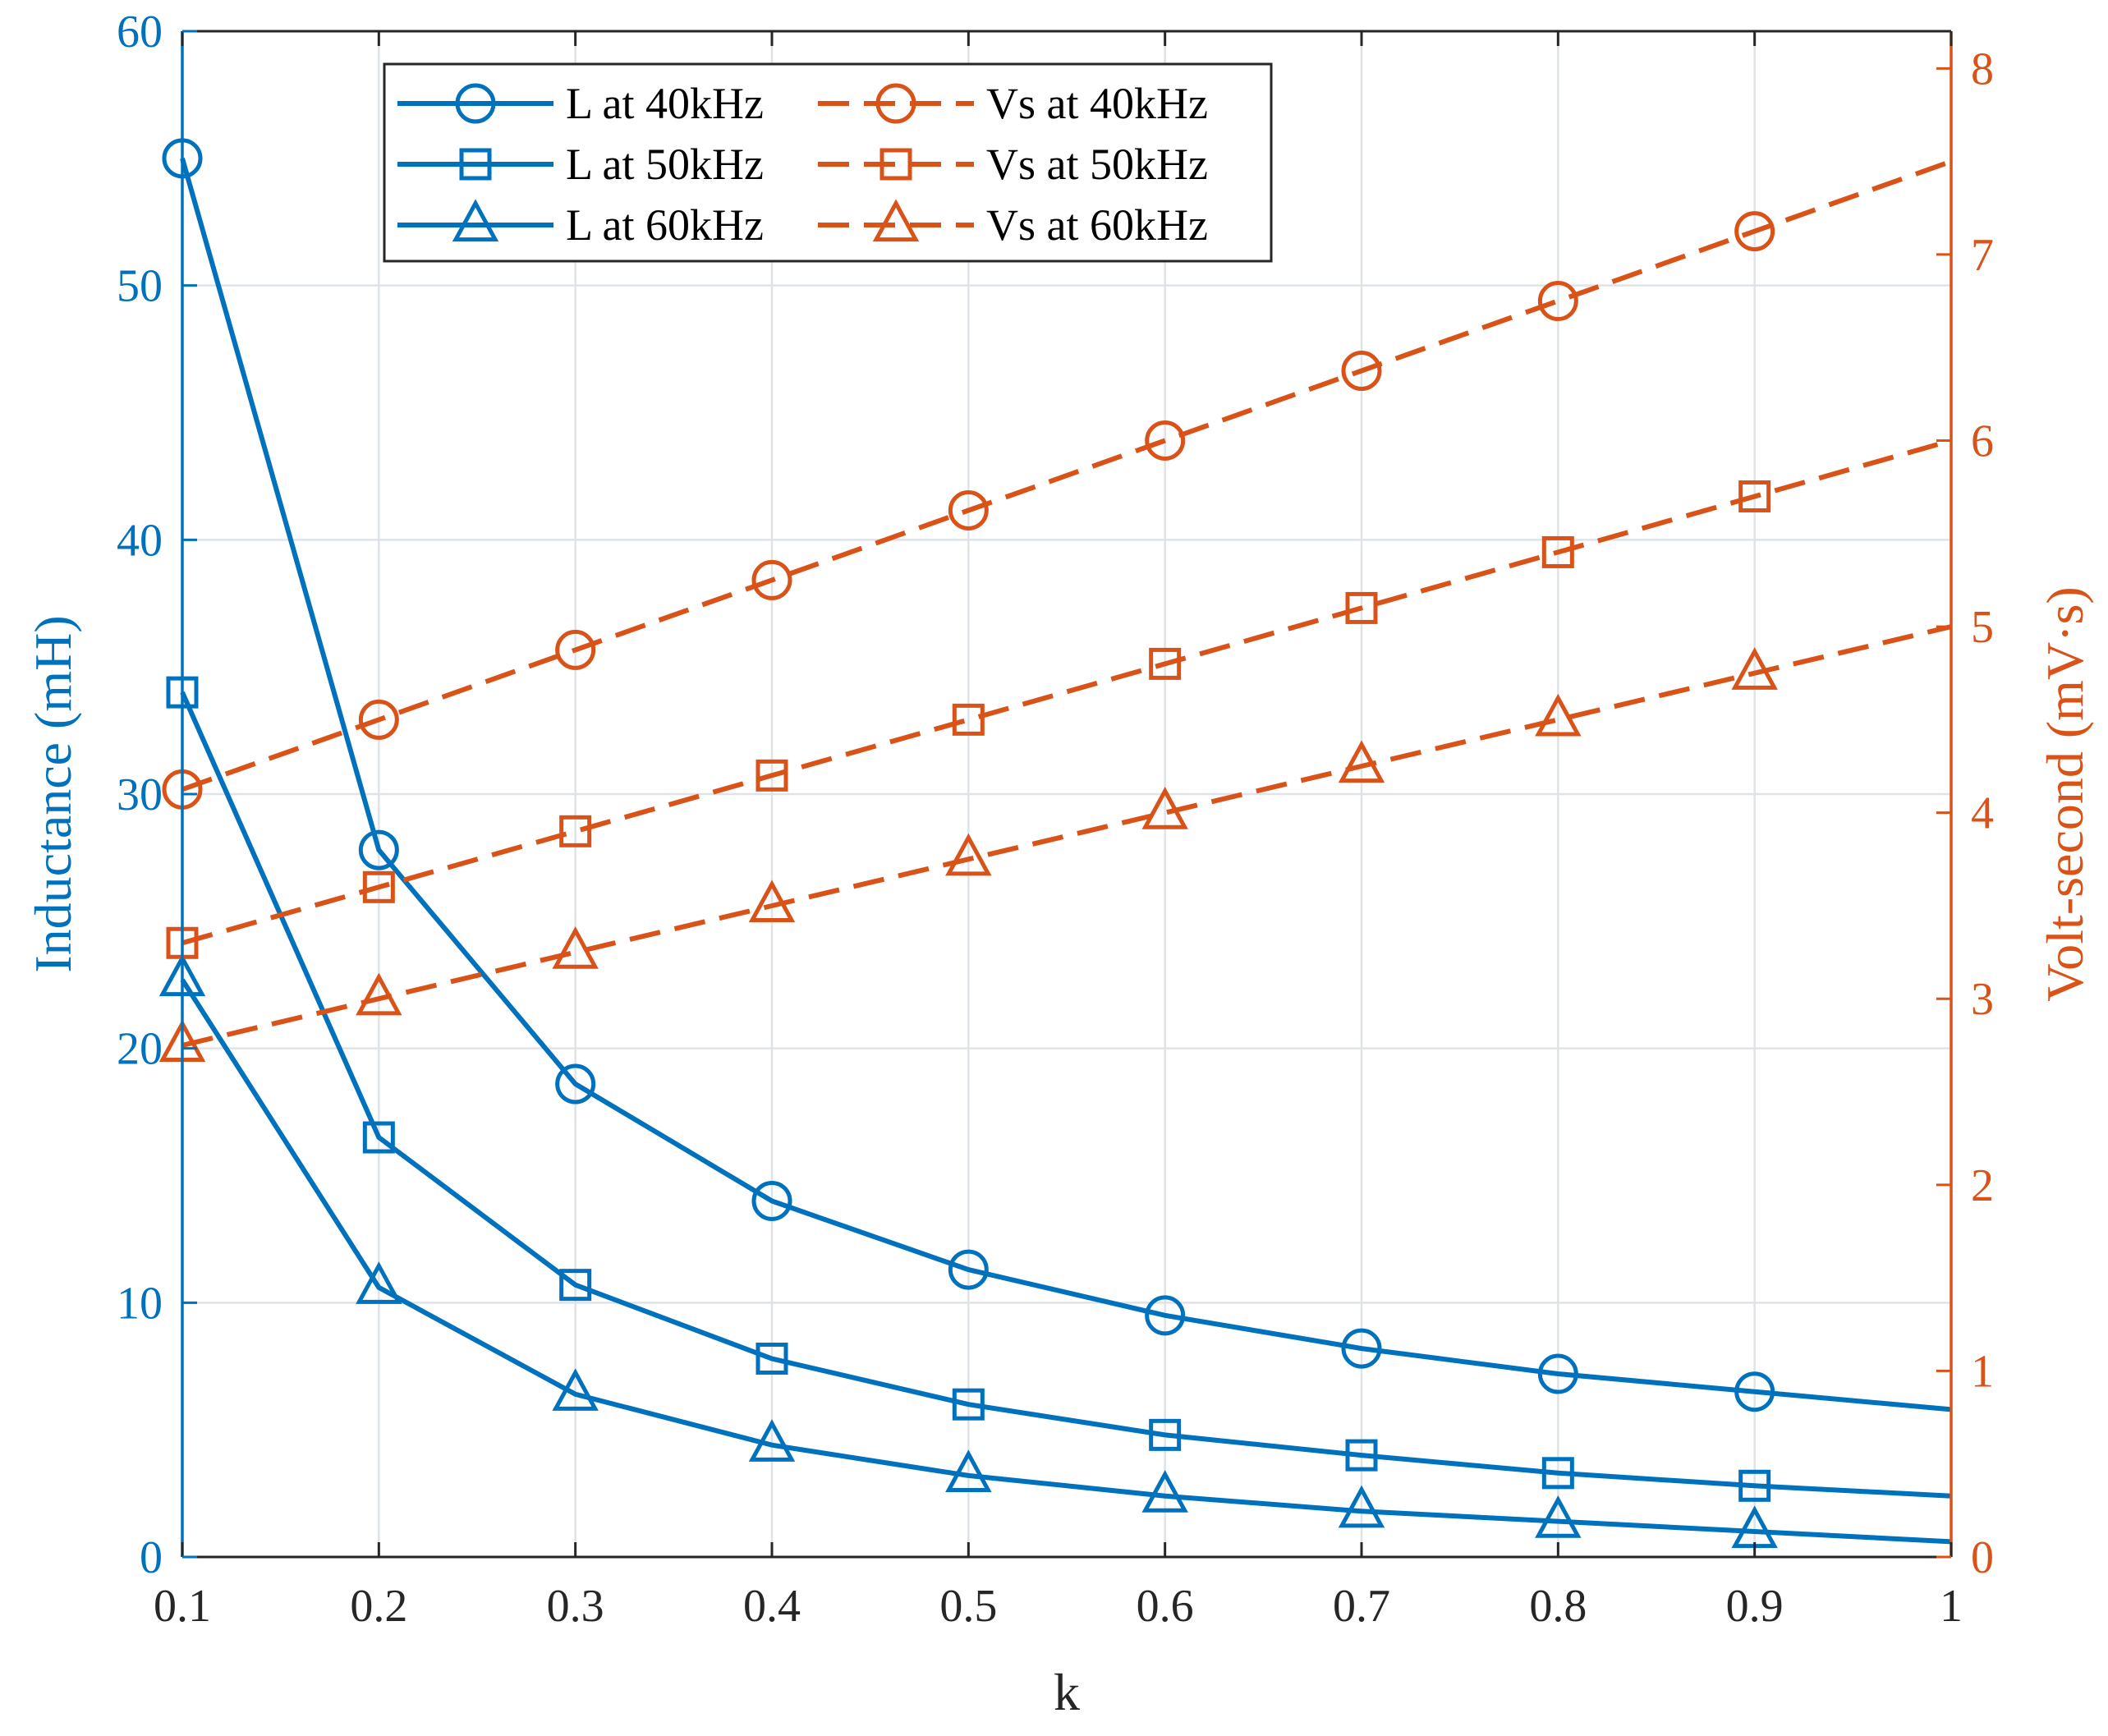 The width and height of the screenshot is (2108, 1736). I want to click on y-left-tick-label: 50, so click(140, 286).